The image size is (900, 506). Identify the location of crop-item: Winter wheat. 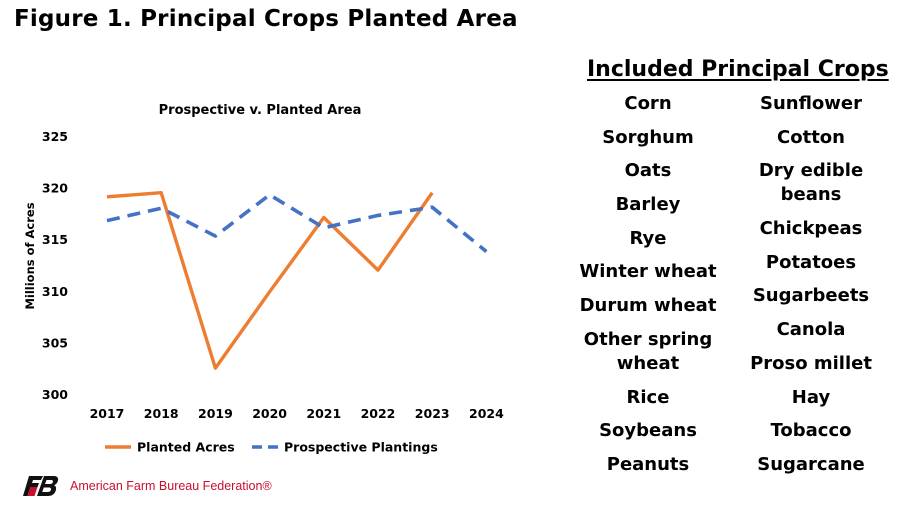
(648, 272).